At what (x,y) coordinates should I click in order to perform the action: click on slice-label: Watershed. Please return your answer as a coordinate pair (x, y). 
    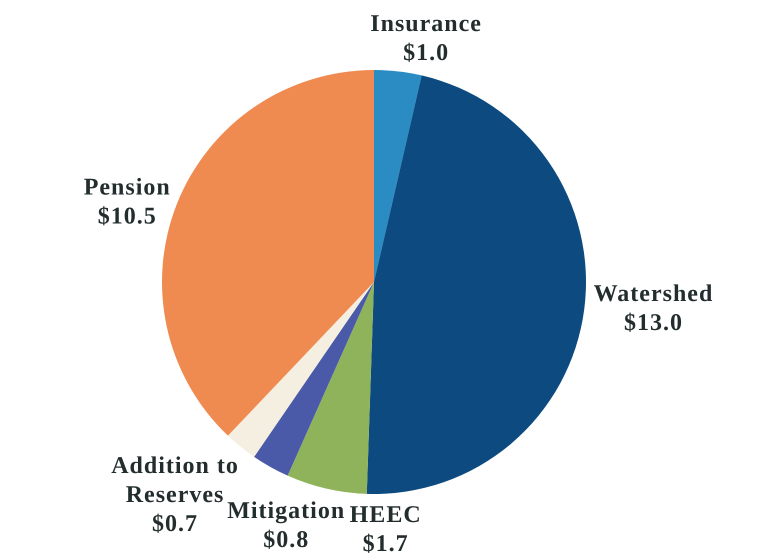
    Looking at the image, I should click on (654, 293).